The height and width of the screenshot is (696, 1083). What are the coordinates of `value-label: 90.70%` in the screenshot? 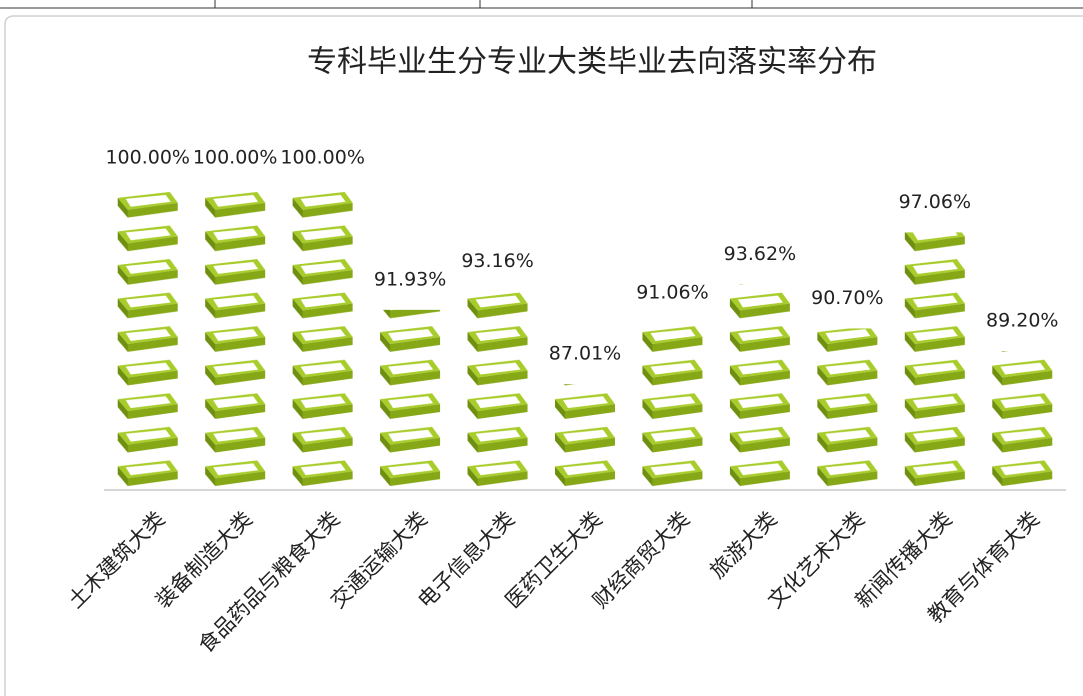 It's located at (847, 298).